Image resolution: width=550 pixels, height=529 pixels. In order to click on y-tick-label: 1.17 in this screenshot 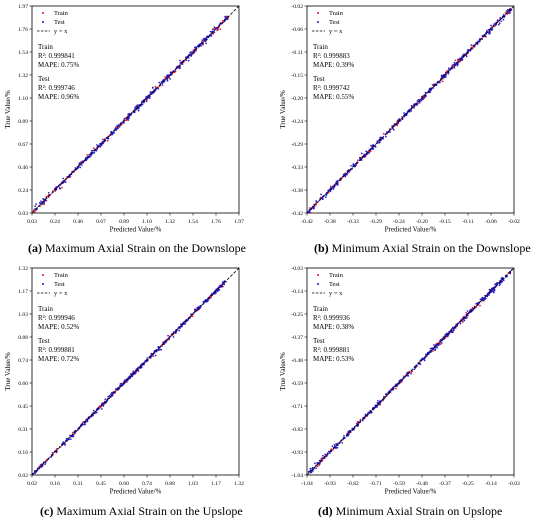, I will do `click(23, 292)`.